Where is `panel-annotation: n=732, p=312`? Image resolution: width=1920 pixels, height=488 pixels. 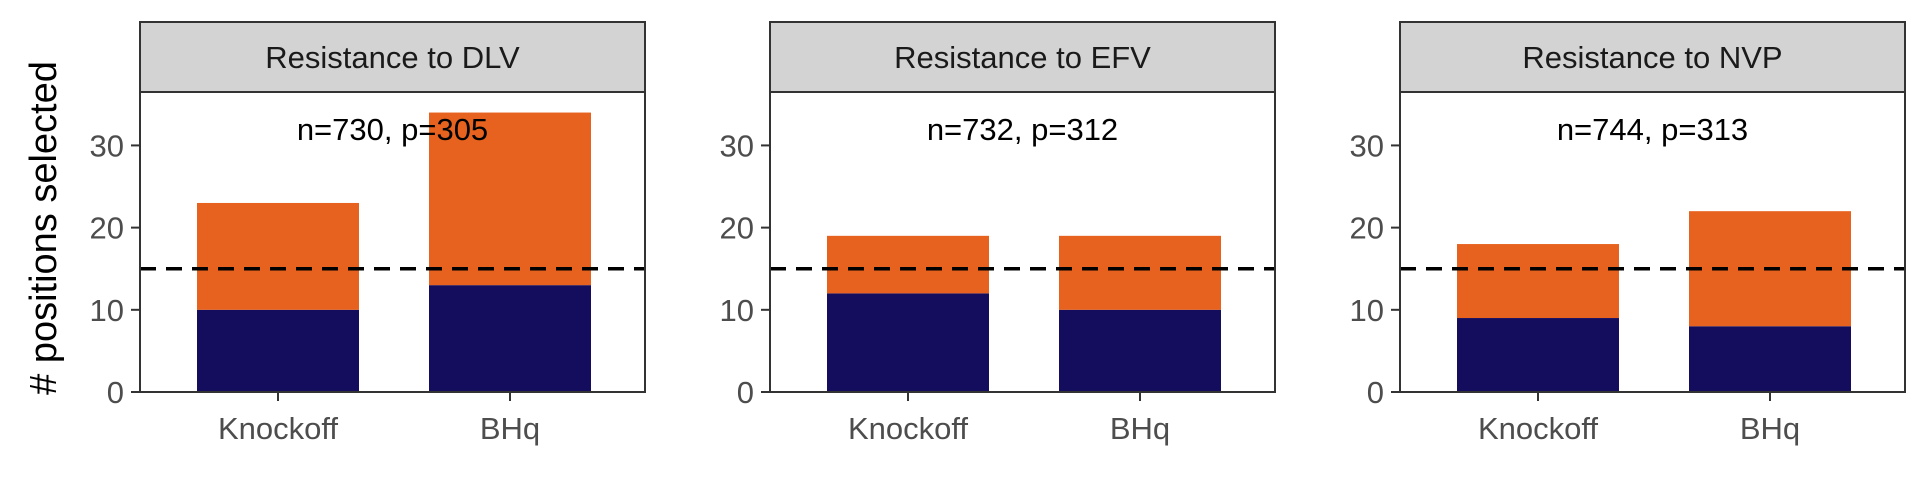
panel-annotation: n=732, p=312 is located at coordinates (1022, 129).